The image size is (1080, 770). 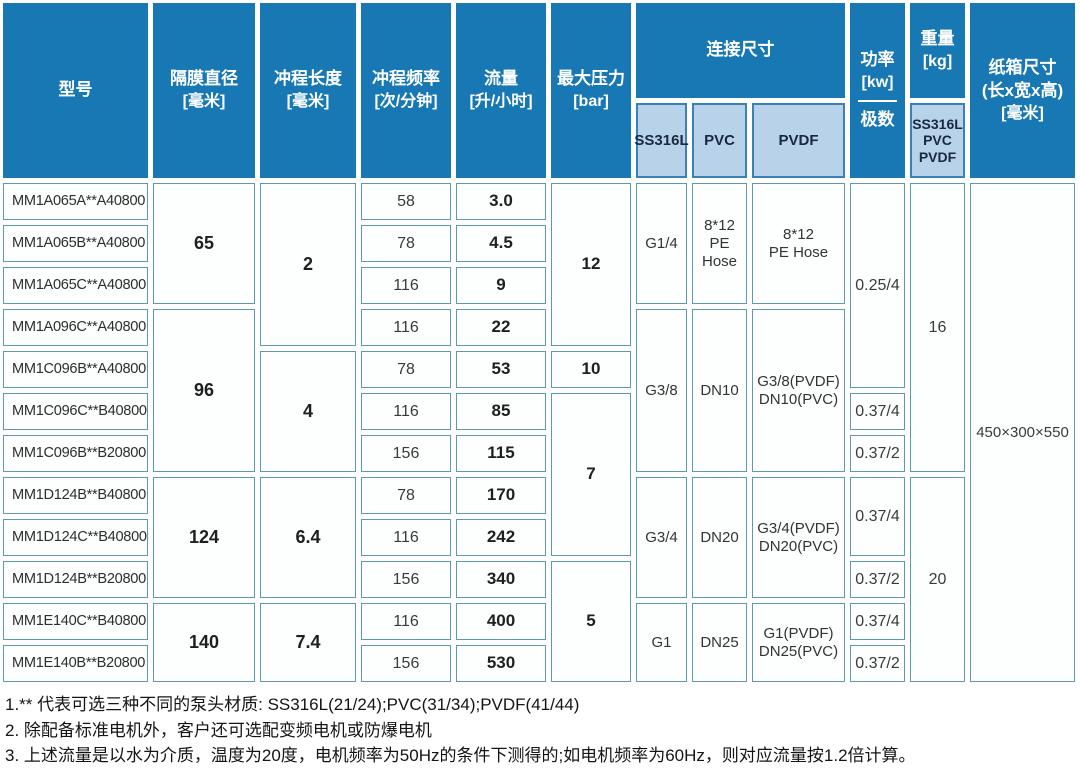 What do you see at coordinates (75, 537) in the screenshot?
I see `model-cell: MM1D124C**B40800` at bounding box center [75, 537].